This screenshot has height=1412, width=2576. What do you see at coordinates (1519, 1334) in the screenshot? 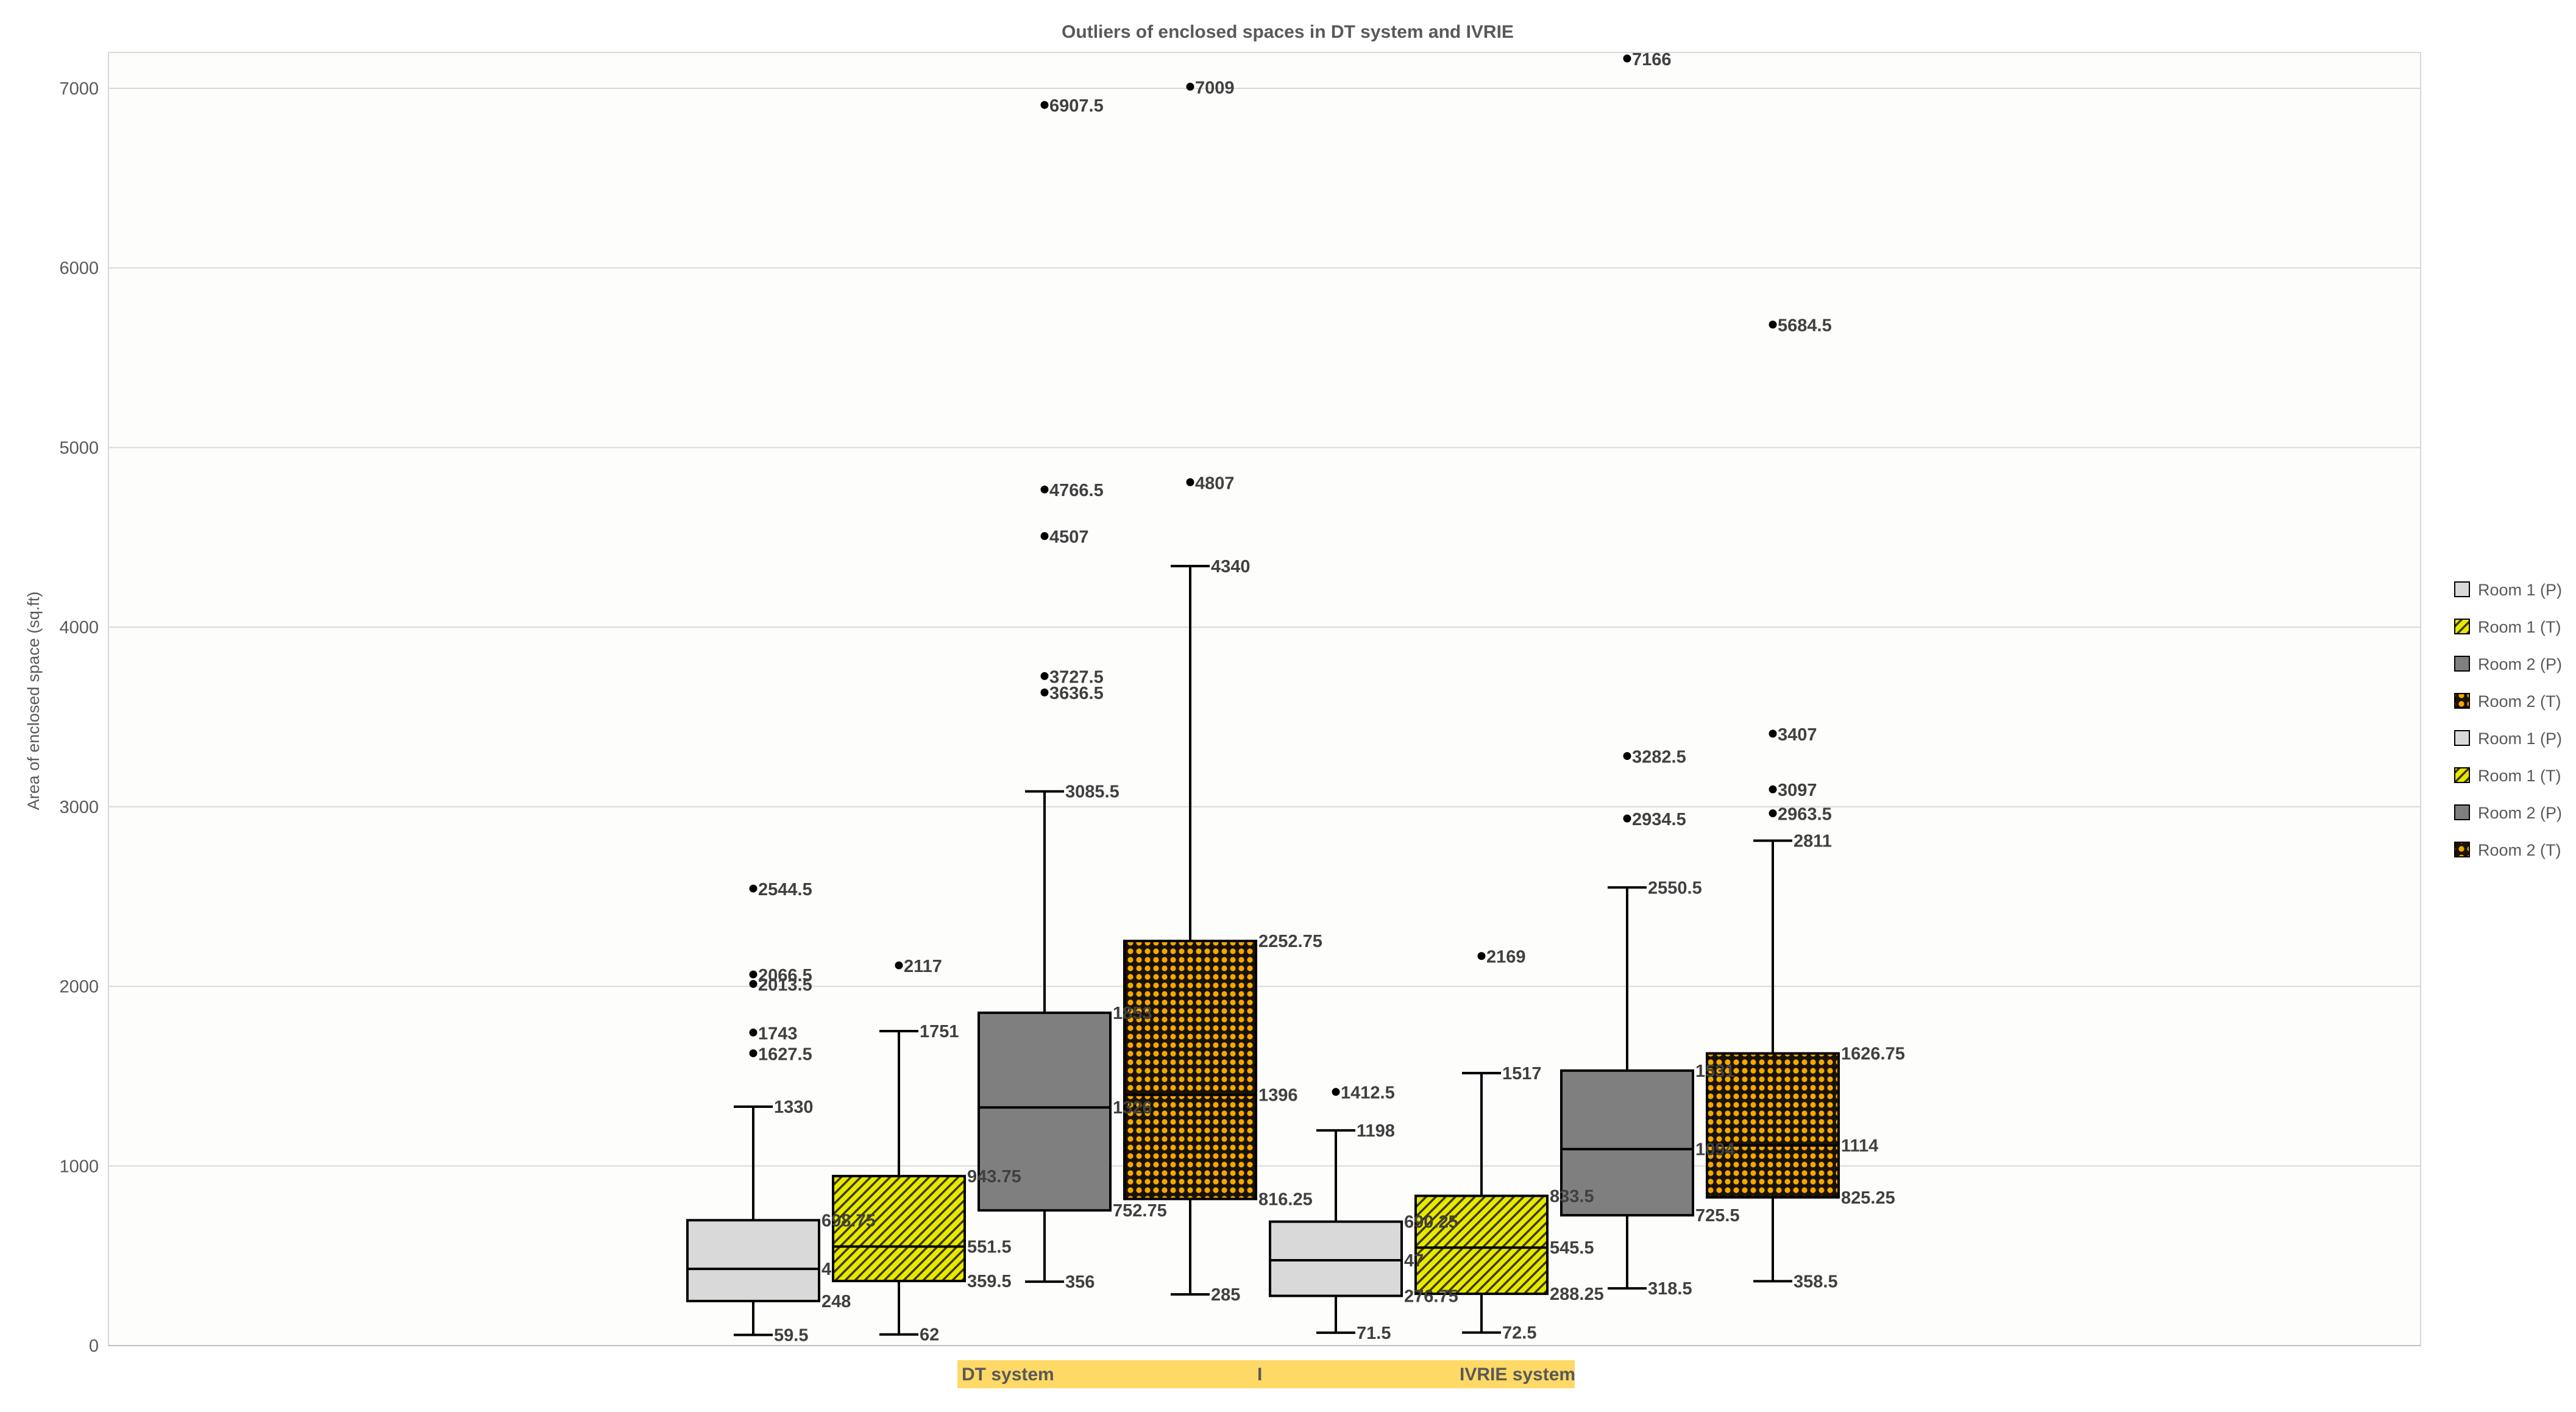
I see `min-label: 72.5` at bounding box center [1519, 1334].